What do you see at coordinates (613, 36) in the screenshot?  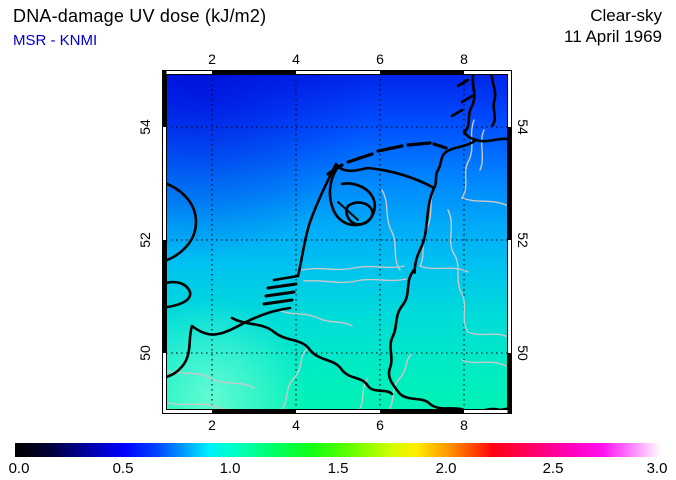 I see `annotation-date: 11 April 1969` at bounding box center [613, 36].